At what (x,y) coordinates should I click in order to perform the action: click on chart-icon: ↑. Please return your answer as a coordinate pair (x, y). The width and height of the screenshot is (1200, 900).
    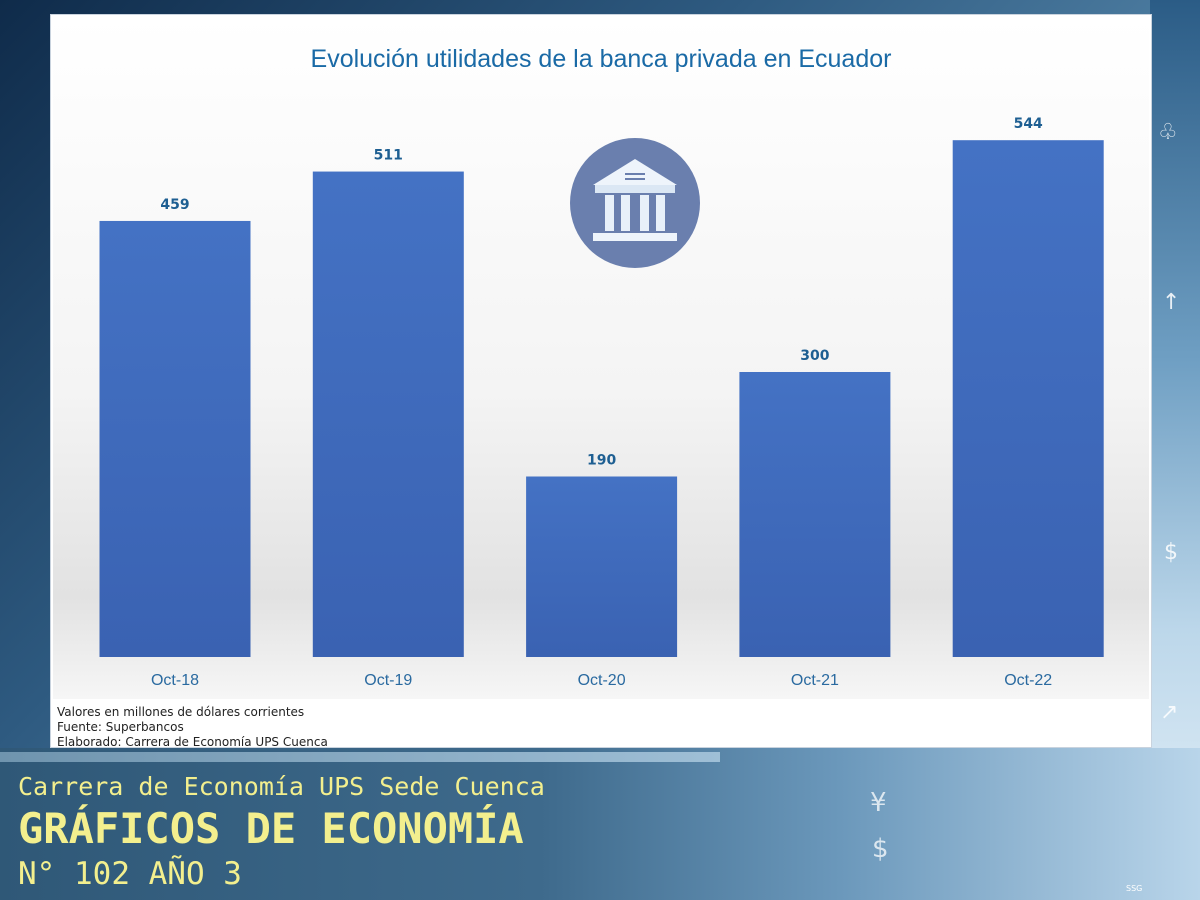
    Looking at the image, I should click on (1171, 302).